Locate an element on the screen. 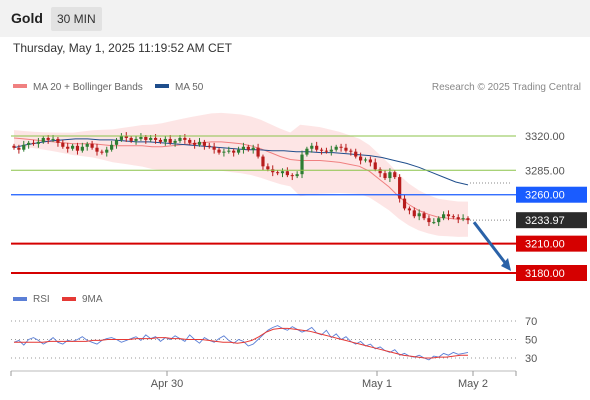 The image size is (590, 400). rsi-legend-label: RSI is located at coordinates (41, 299).